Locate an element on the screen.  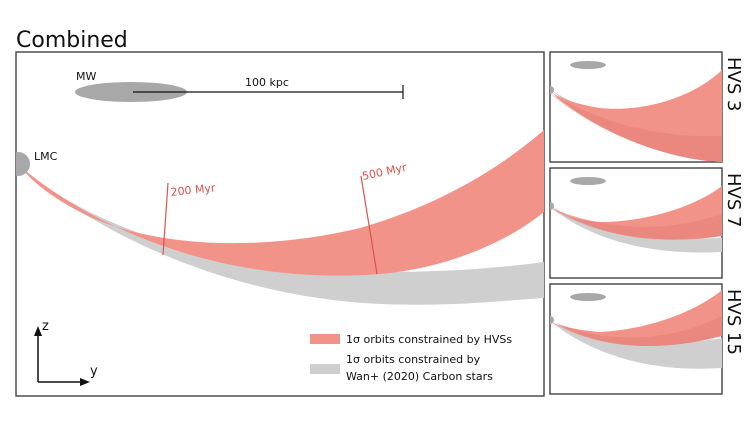
scale-bar-label: 100 kpc is located at coordinates (267, 82).